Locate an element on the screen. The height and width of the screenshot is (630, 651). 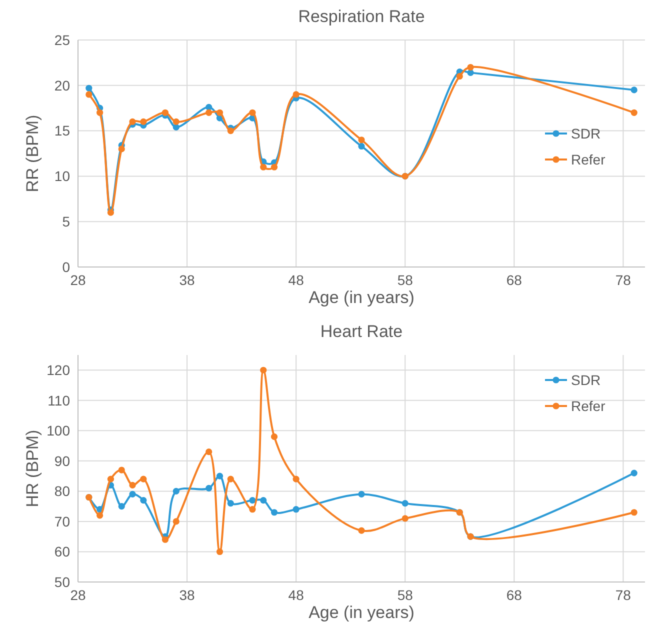
y-tick-label: 90 is located at coordinates (62, 460).